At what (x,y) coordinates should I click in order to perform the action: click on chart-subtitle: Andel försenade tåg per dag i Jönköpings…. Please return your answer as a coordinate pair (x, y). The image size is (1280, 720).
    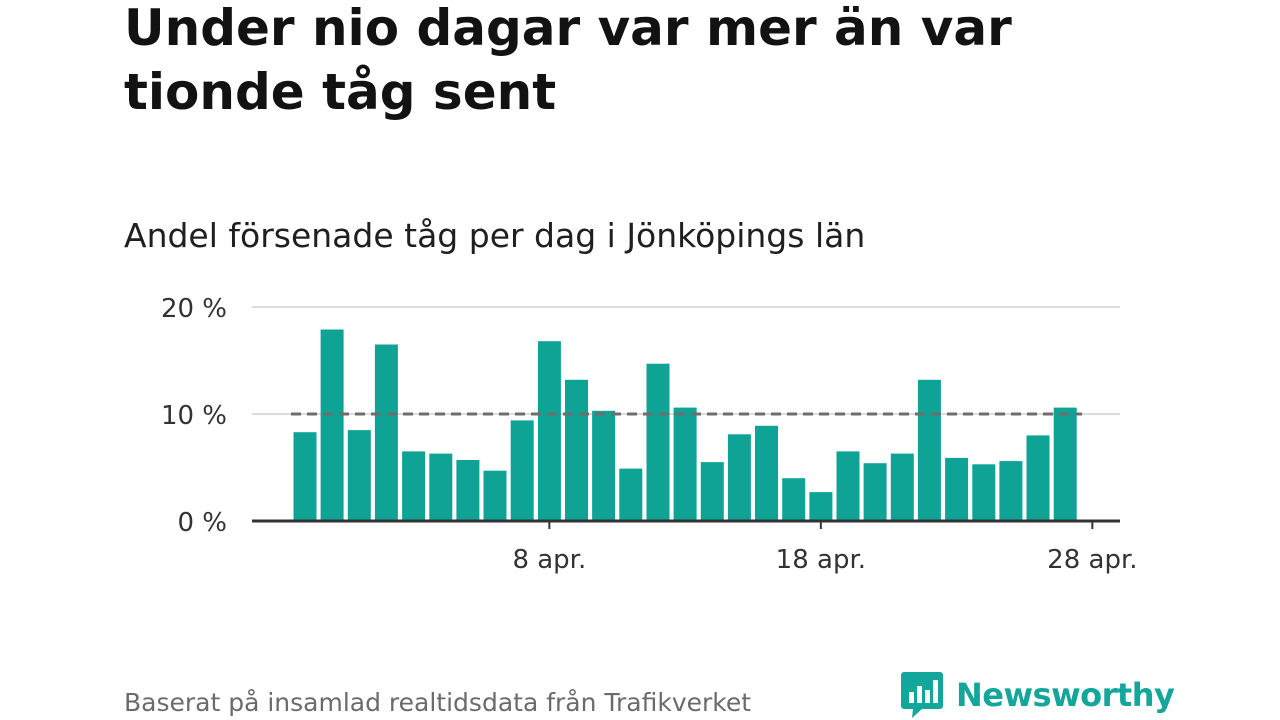
    Looking at the image, I should click on (495, 235).